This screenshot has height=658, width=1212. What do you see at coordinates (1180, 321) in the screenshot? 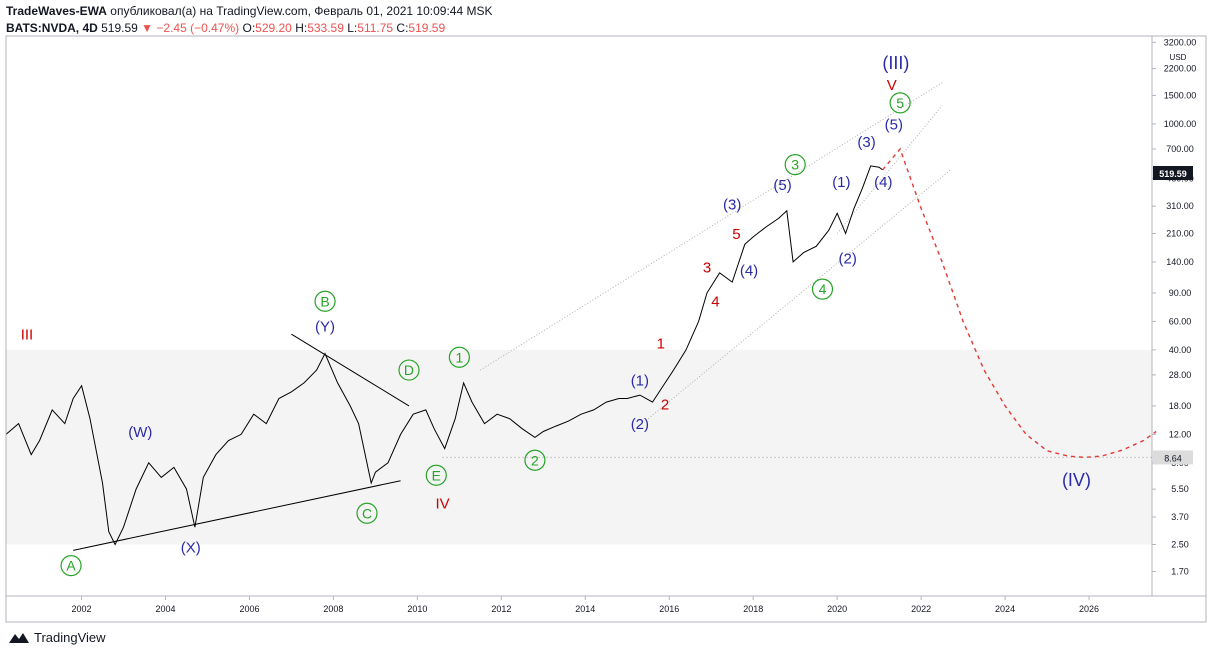
I see `y-tick-label: 60.00` at bounding box center [1180, 321].